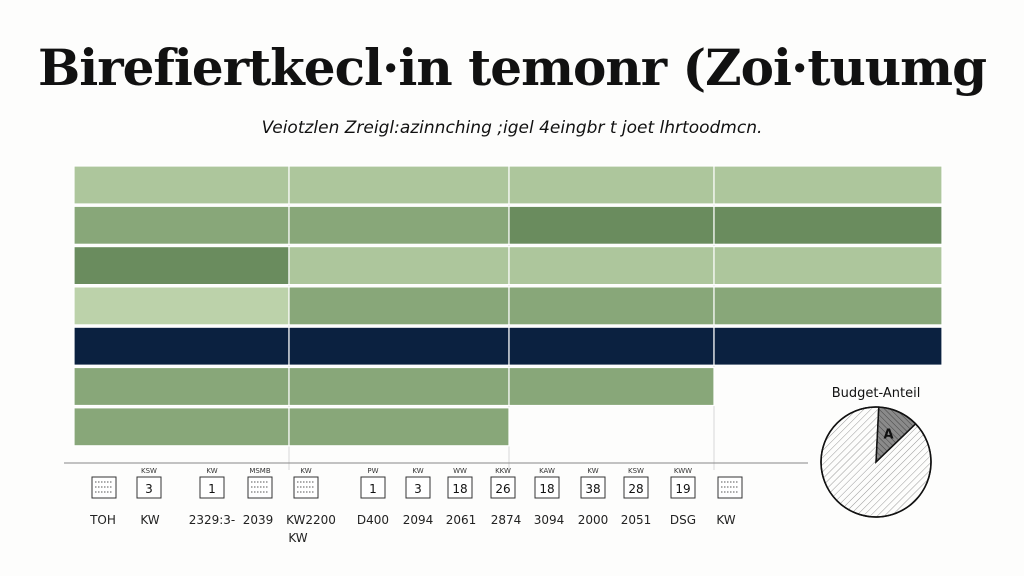 Image resolution: width=1024 pixels, height=576 pixels. What do you see at coordinates (258, 520) in the screenshot?
I see `x-tick-label-4: 2039` at bounding box center [258, 520].